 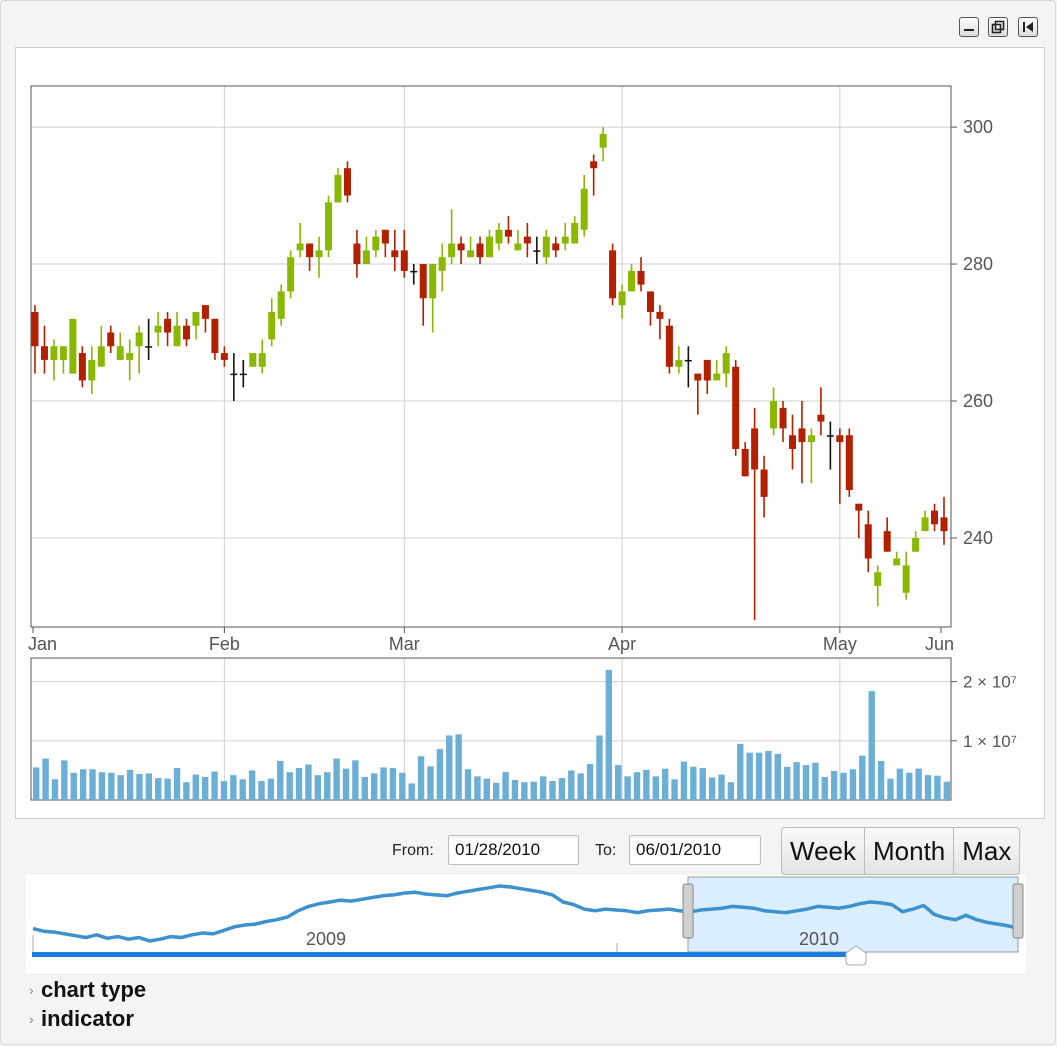 I want to click on month-button: Month, so click(x=910, y=851).